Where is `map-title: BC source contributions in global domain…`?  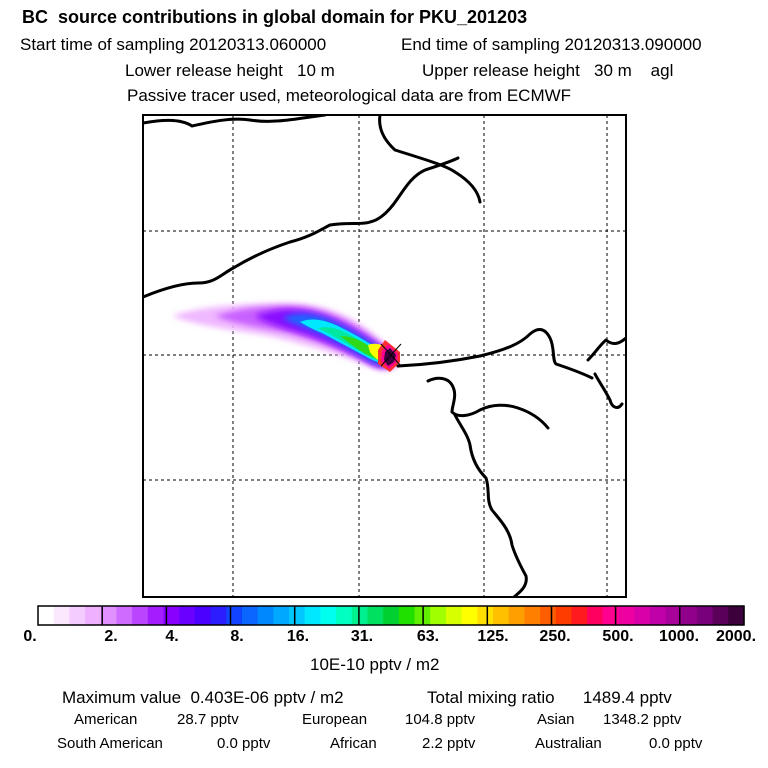 map-title: BC source contributions in global domain… is located at coordinates (275, 17).